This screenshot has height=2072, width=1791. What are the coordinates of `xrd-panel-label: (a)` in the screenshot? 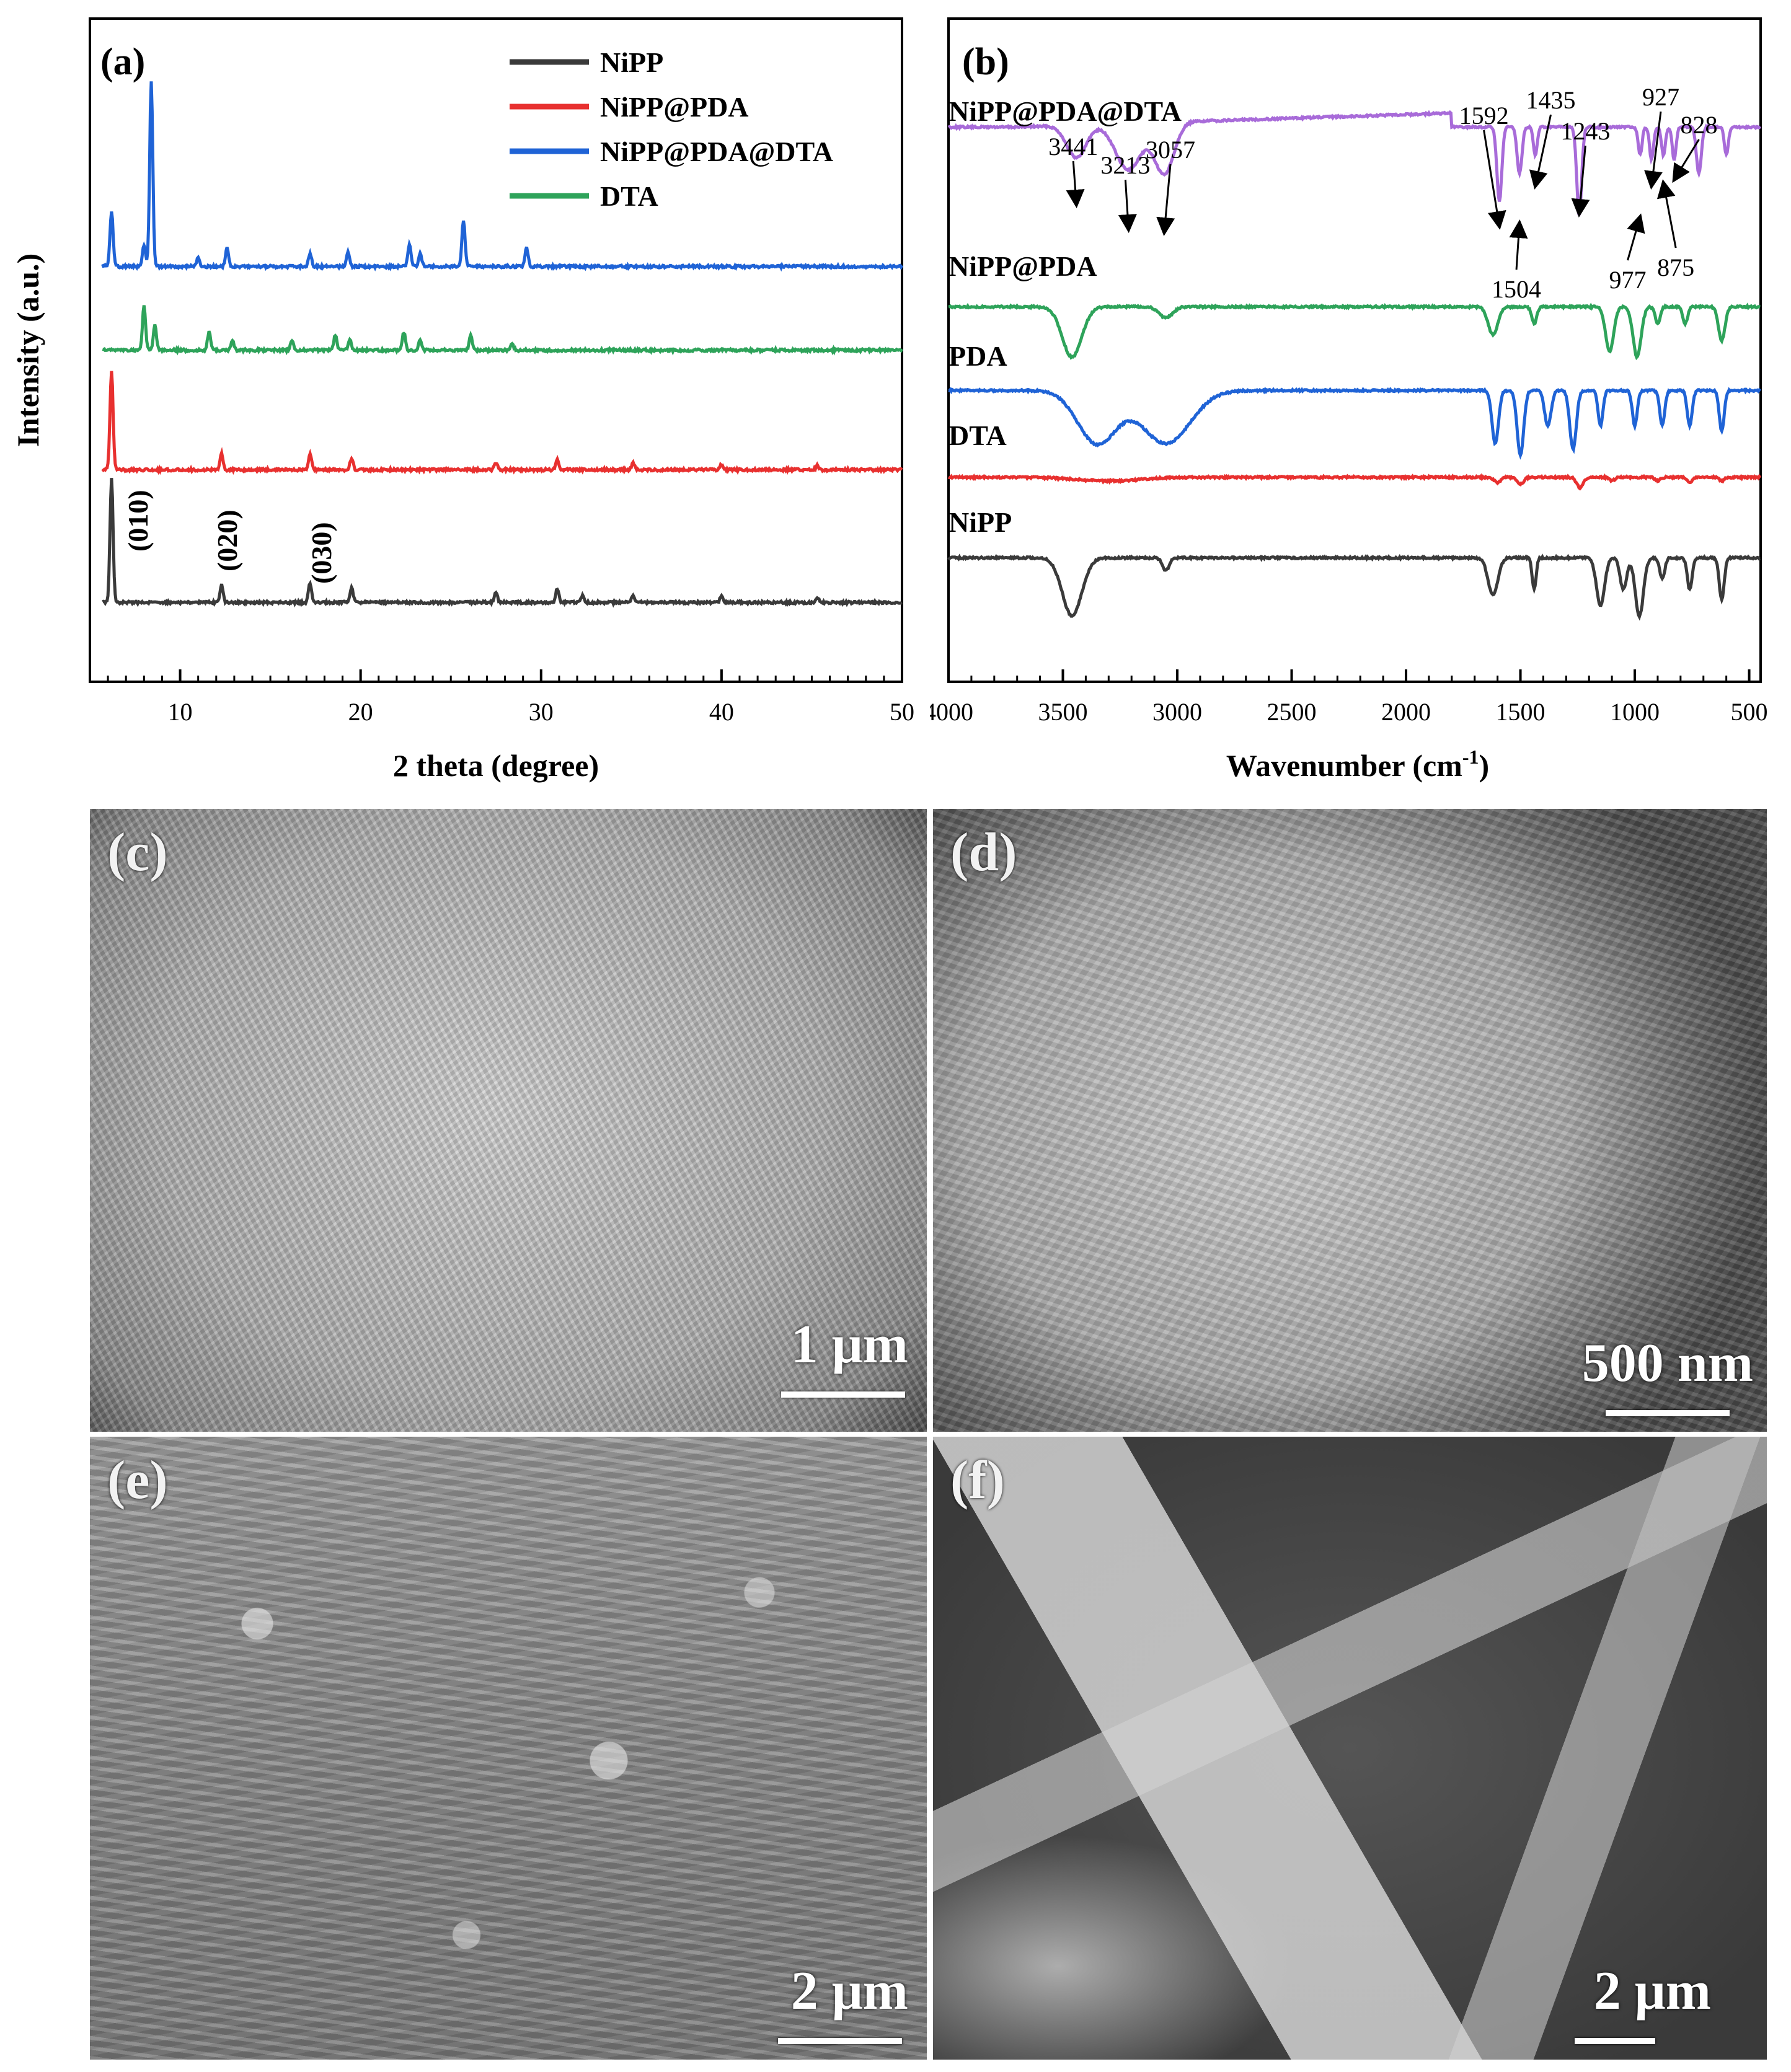 It's located at (122, 62).